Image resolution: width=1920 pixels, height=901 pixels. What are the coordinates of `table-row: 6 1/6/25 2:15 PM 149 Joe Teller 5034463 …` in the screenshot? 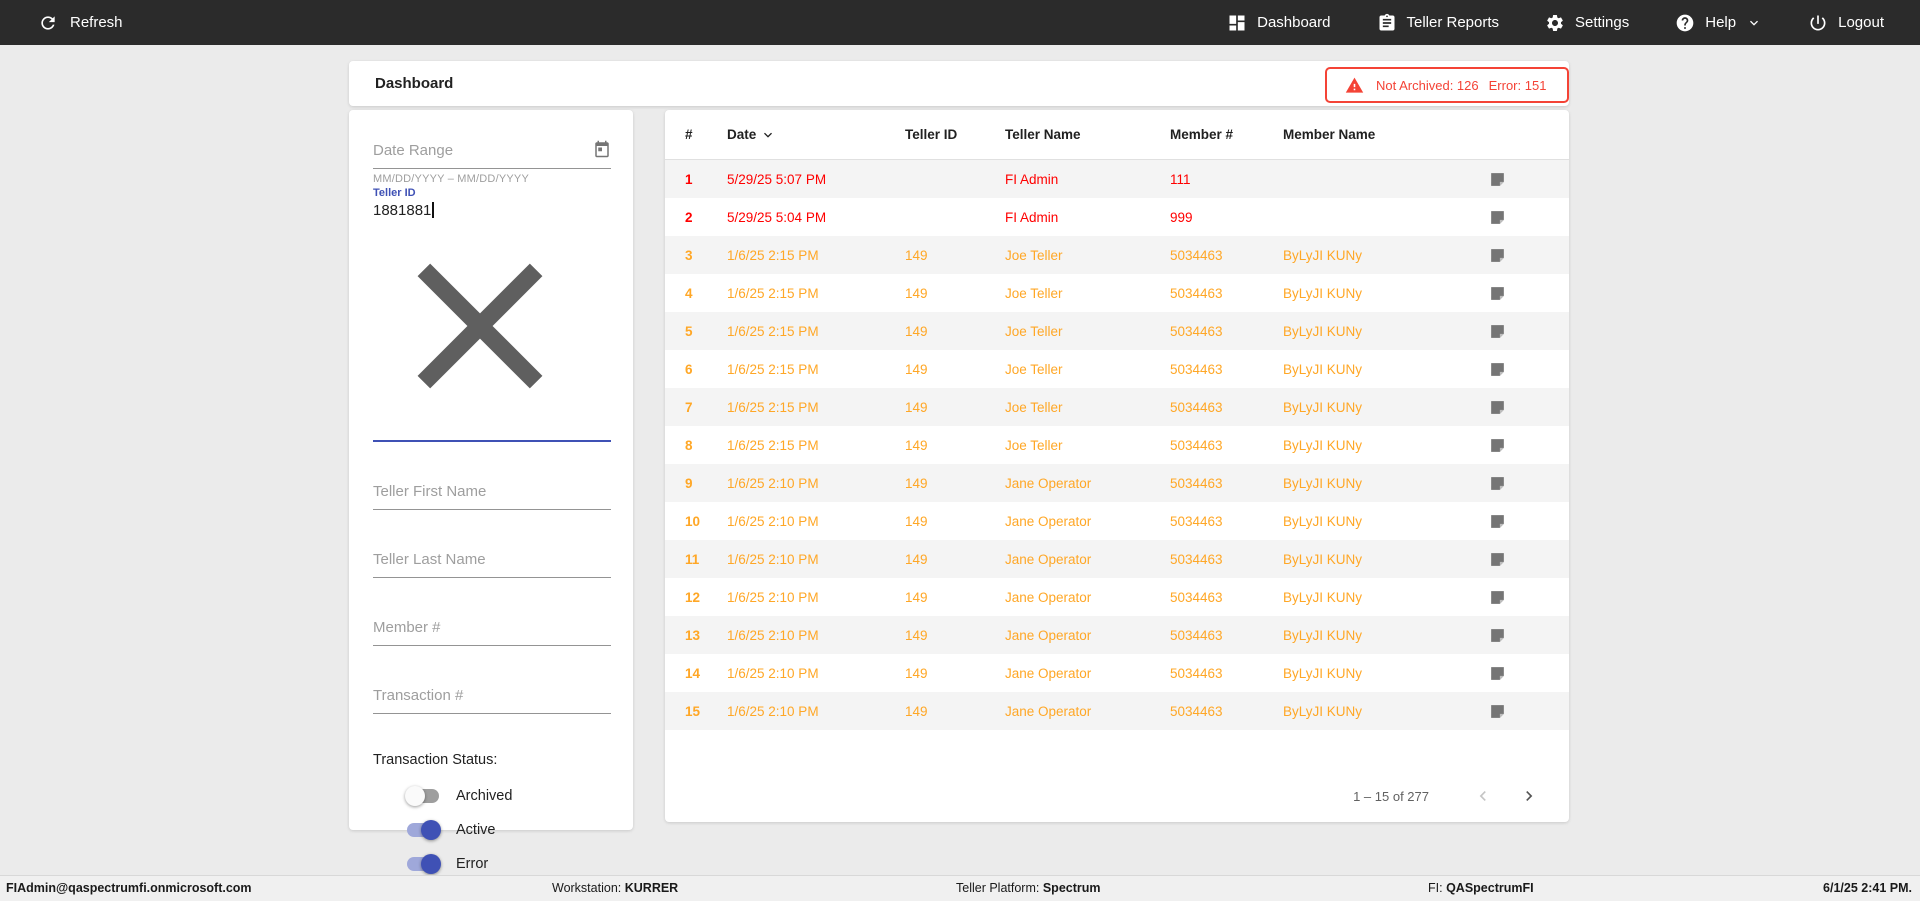 It's located at (1117, 369).